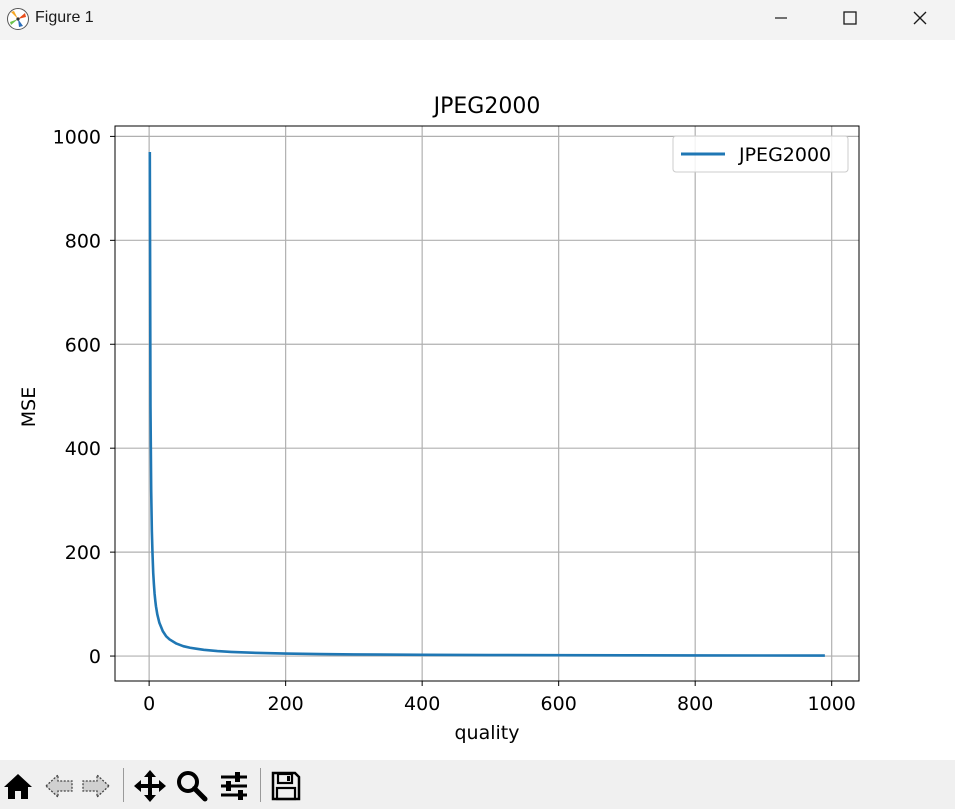 The width and height of the screenshot is (955, 809). I want to click on navigation-toolbar, so click(477, 784).